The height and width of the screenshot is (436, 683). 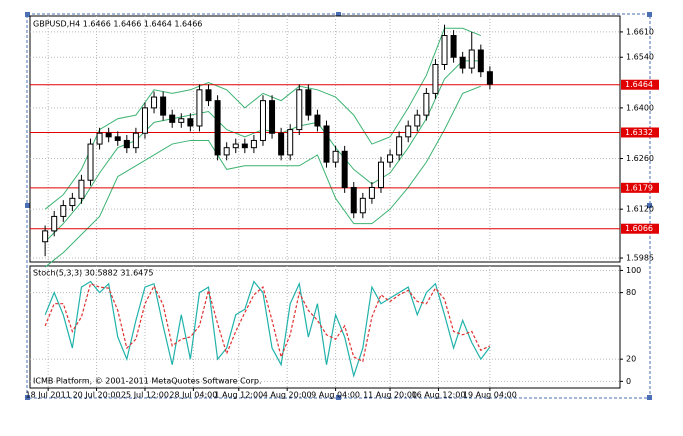 What do you see at coordinates (640, 258) in the screenshot?
I see `y-tick-label: 1.5985` at bounding box center [640, 258].